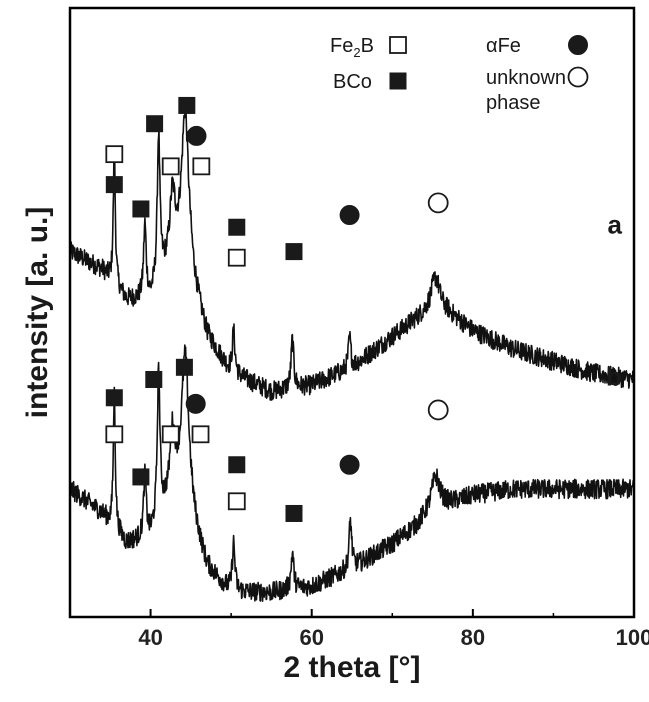  Describe the element at coordinates (352, 47) in the screenshot. I see `legend-label: Fe2B` at that location.